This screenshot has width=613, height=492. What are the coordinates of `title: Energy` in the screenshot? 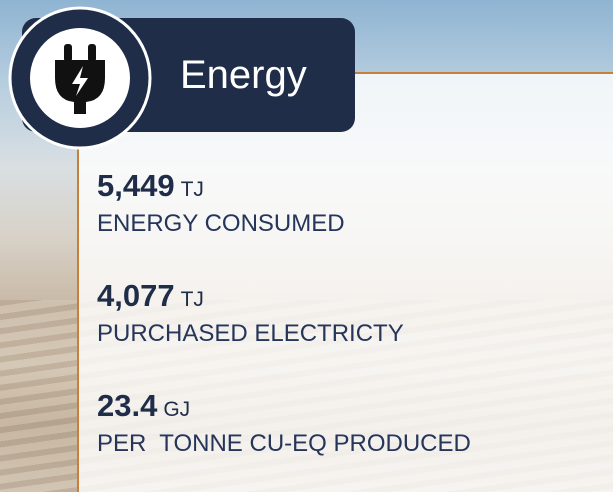 It's located at (243, 75).